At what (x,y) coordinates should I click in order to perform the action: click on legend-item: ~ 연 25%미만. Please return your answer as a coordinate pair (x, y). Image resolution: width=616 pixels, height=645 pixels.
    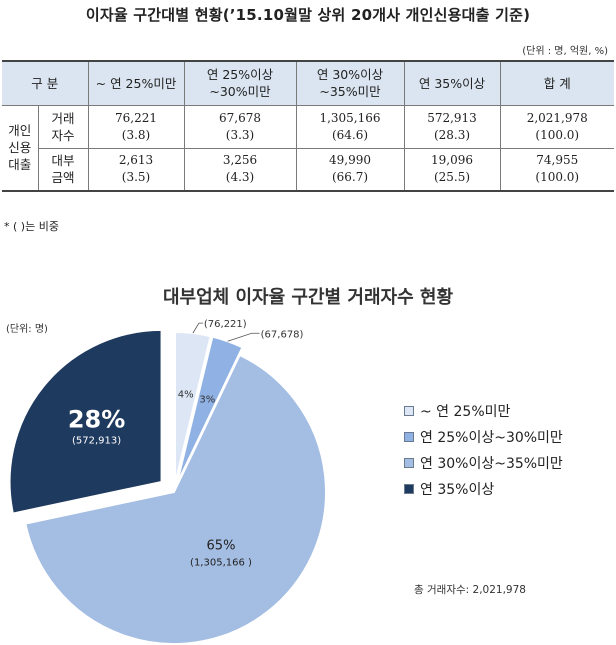
    Looking at the image, I should click on (483, 411).